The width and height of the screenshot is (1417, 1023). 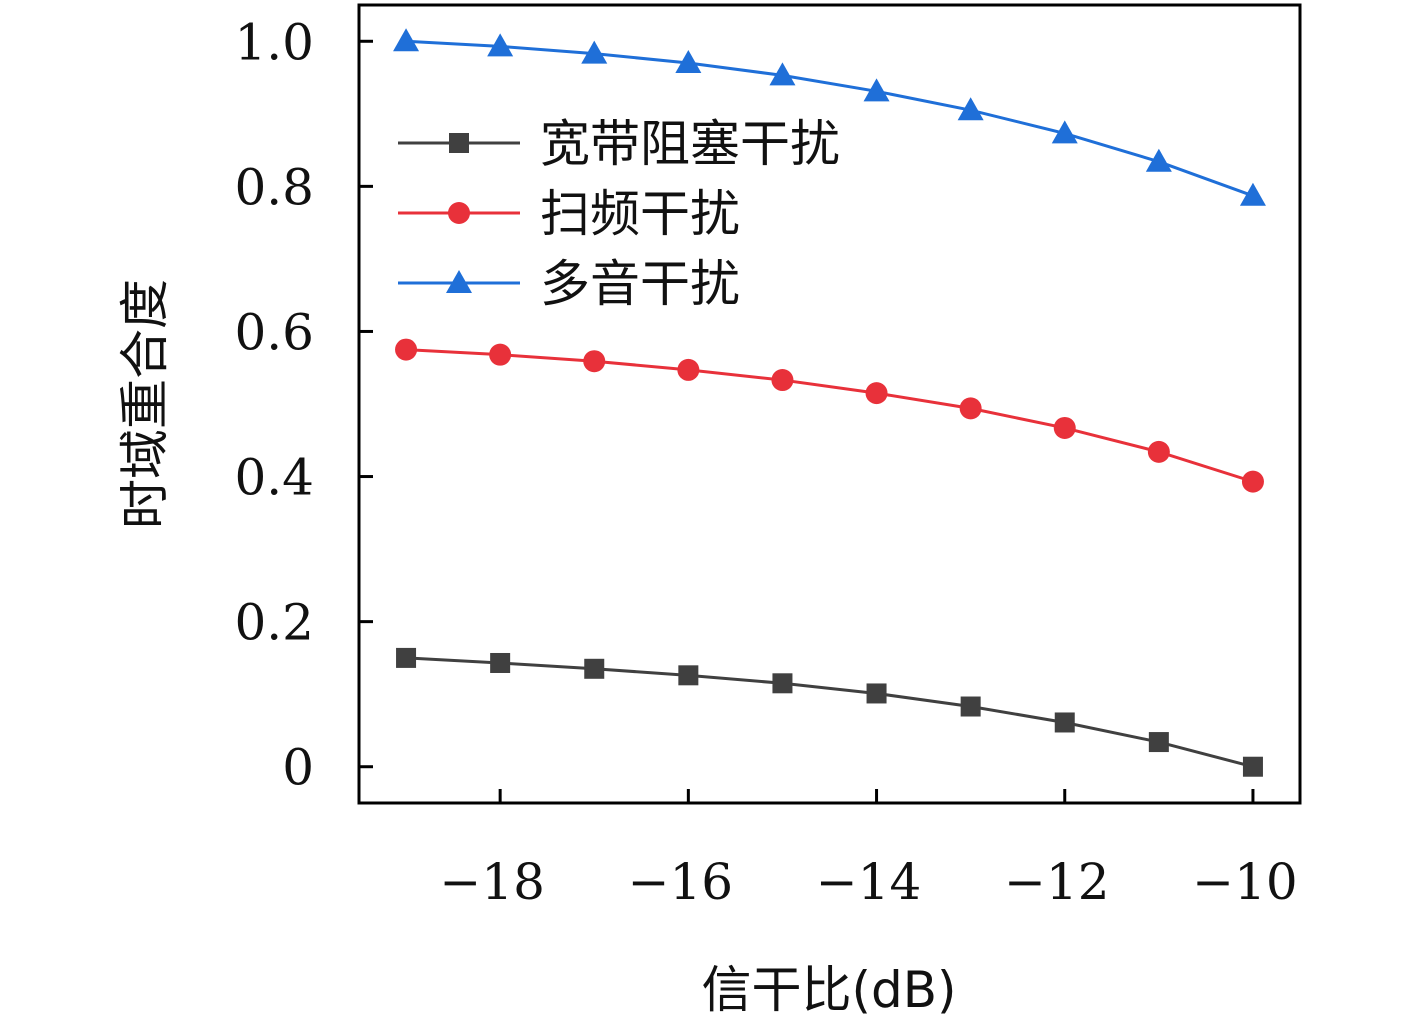 What do you see at coordinates (640, 284) in the screenshot?
I see `legend-label: 多音干扰` at bounding box center [640, 284].